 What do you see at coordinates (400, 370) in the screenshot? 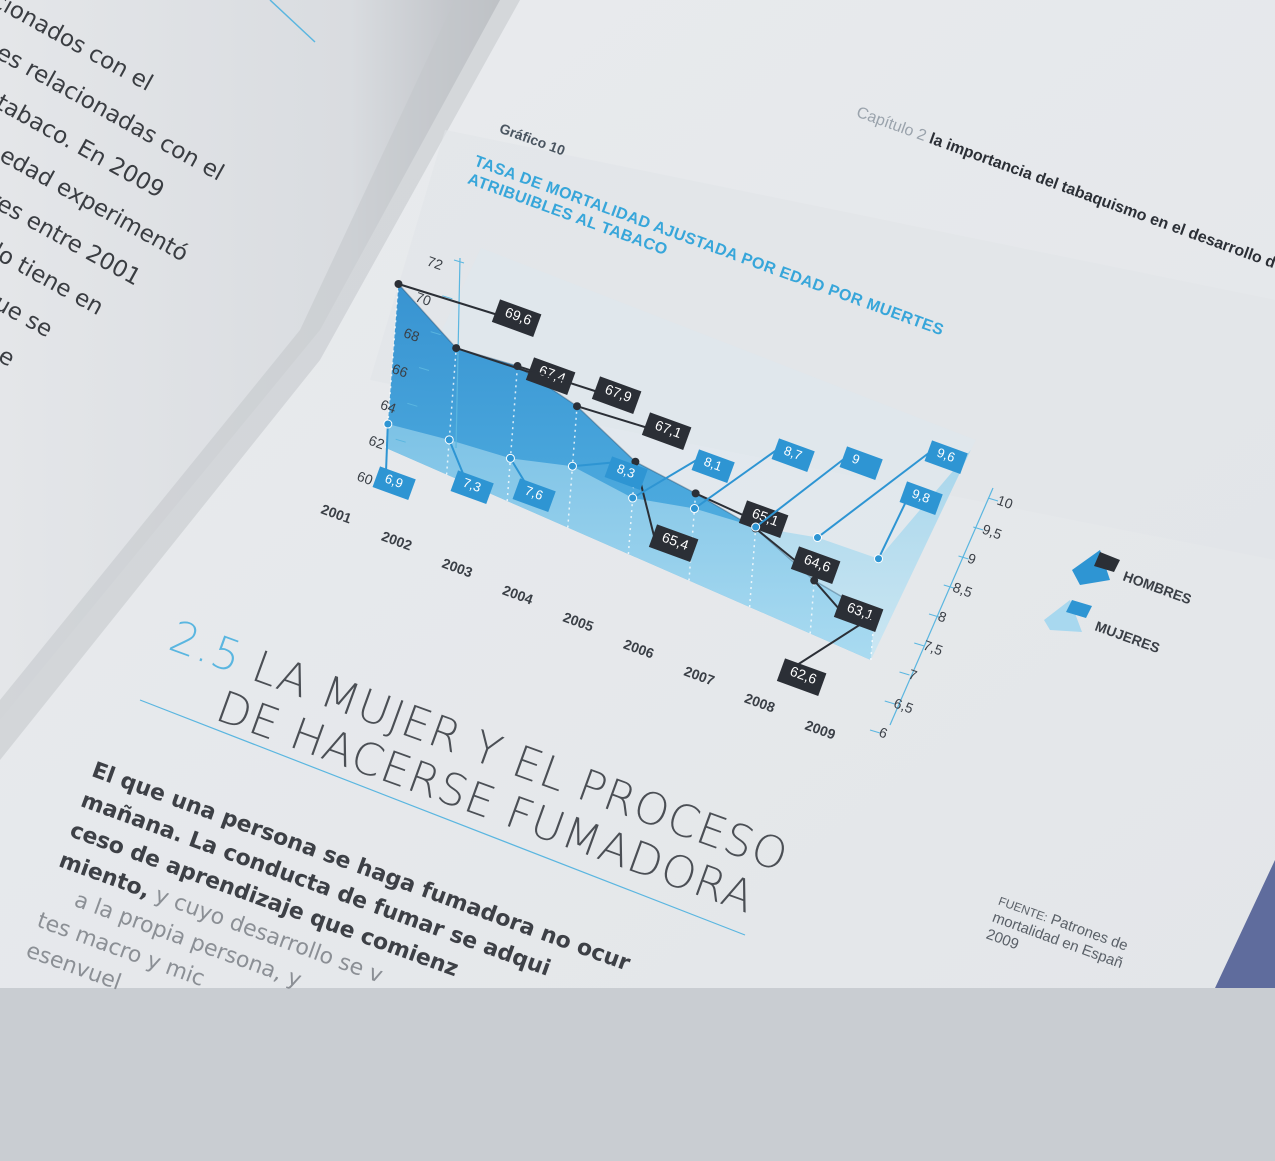
I see `left-axis-tick-label: 66` at bounding box center [400, 370].